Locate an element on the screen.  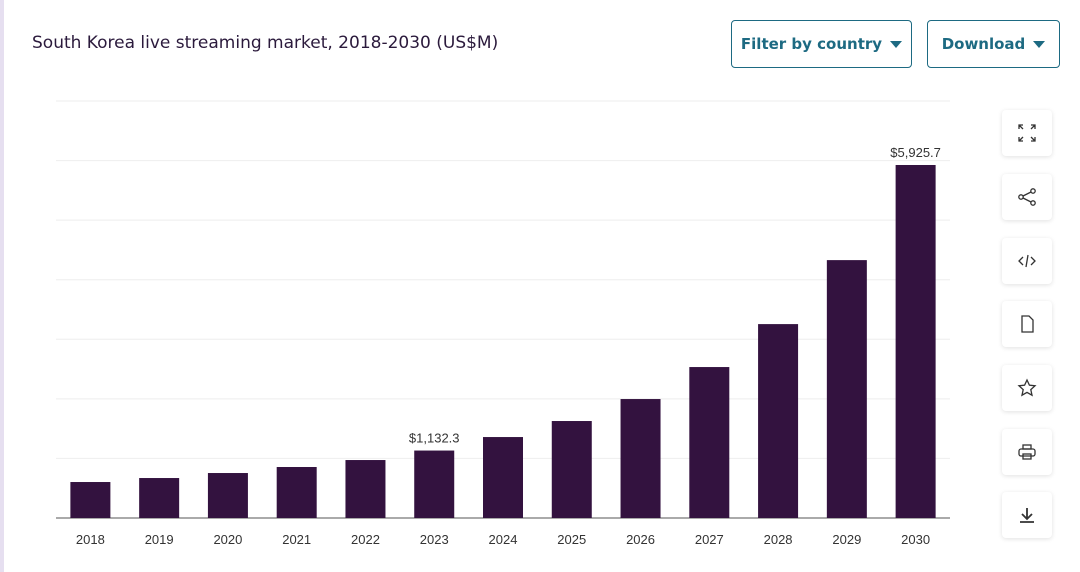
embed-icon is located at coordinates (1027, 261).